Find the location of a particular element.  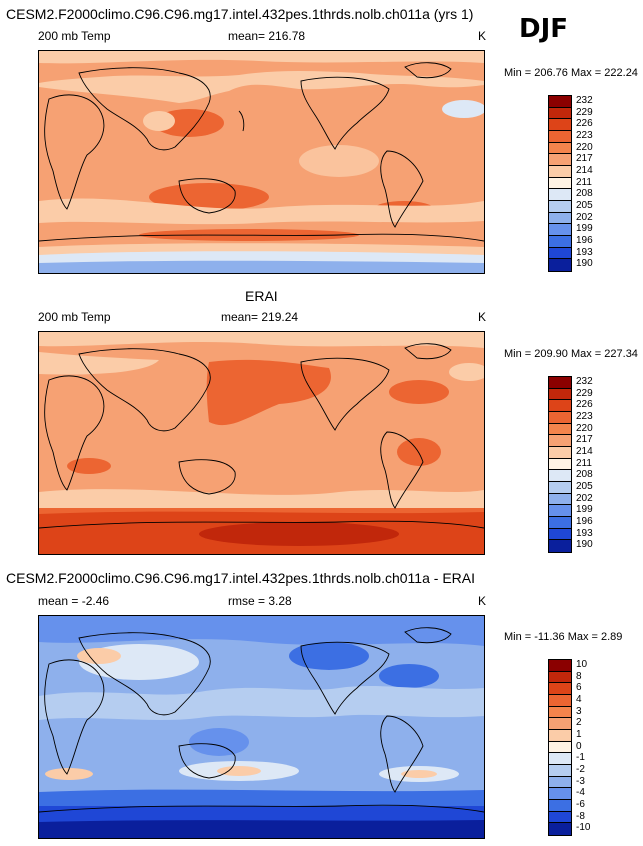

panel-diff-minmax: Min = -11.36 Max = 2.89 is located at coordinates (563, 637).